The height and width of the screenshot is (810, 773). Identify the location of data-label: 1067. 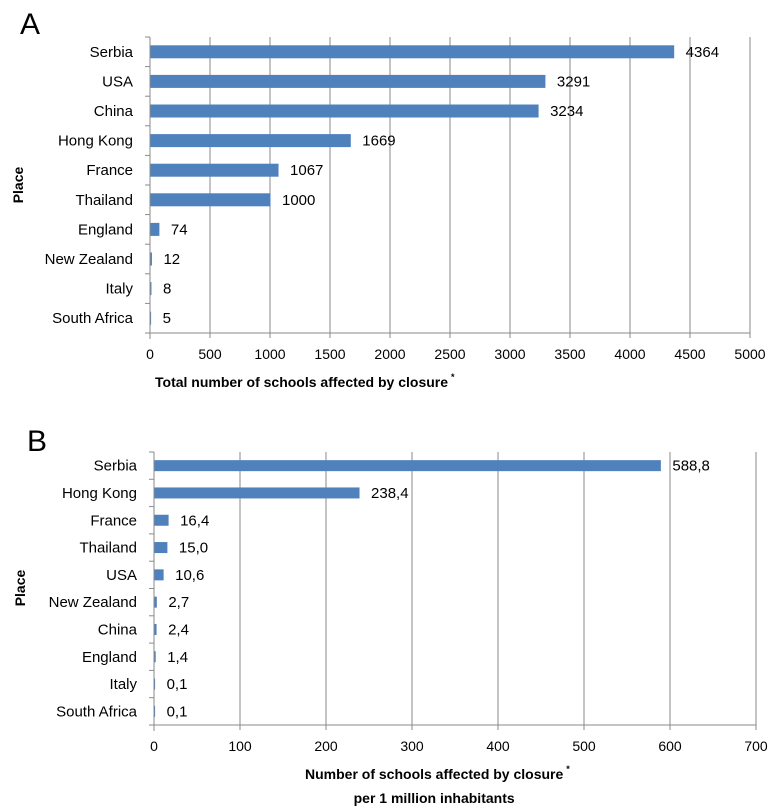
(306, 170).